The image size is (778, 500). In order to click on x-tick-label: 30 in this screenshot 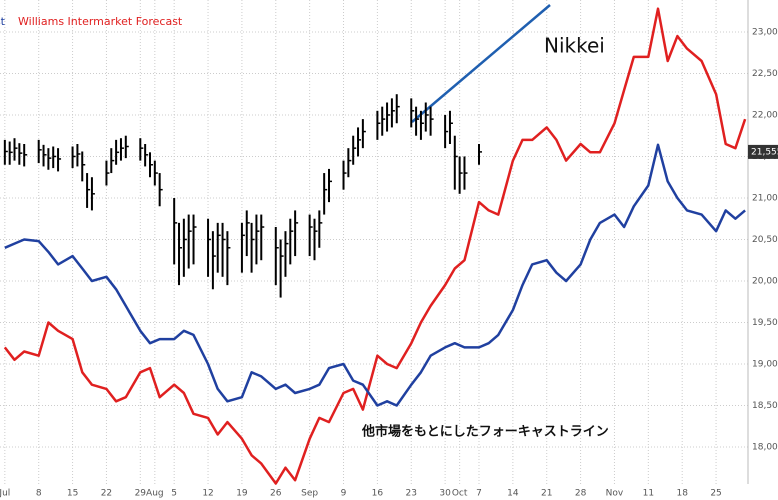, I will do `click(445, 494)`.